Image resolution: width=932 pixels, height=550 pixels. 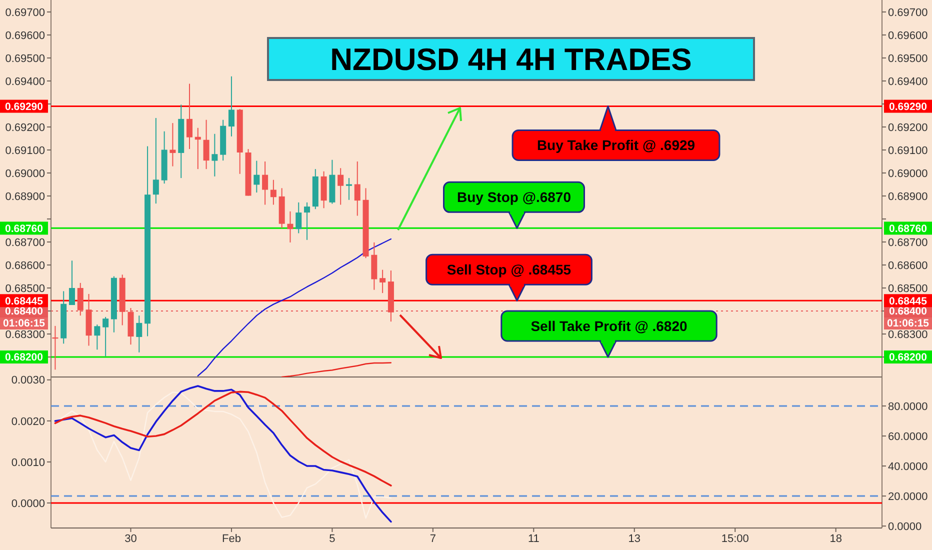 What do you see at coordinates (634, 539) in the screenshot?
I see `x-tick-label: 13` at bounding box center [634, 539].